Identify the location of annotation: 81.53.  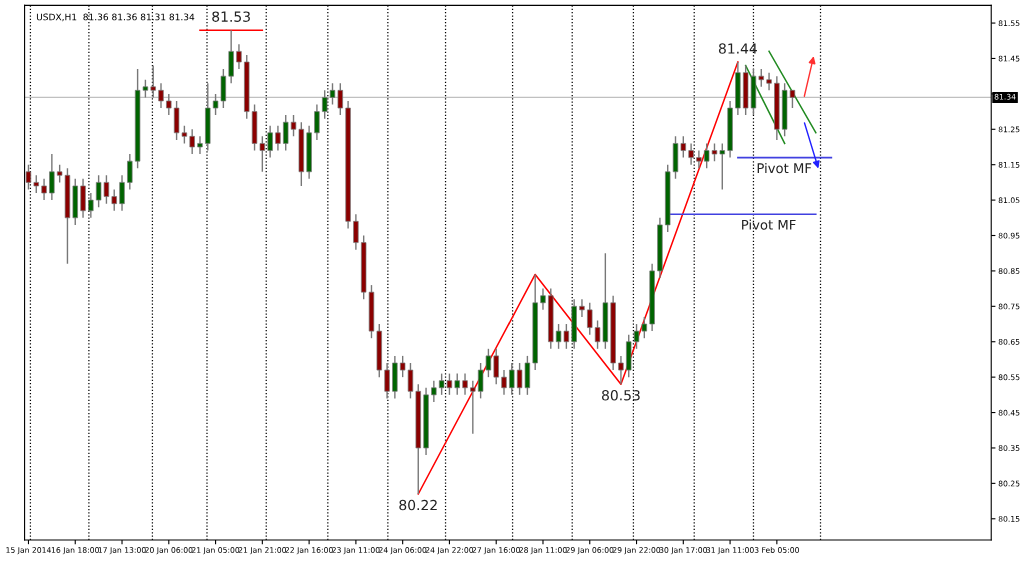
(231, 16).